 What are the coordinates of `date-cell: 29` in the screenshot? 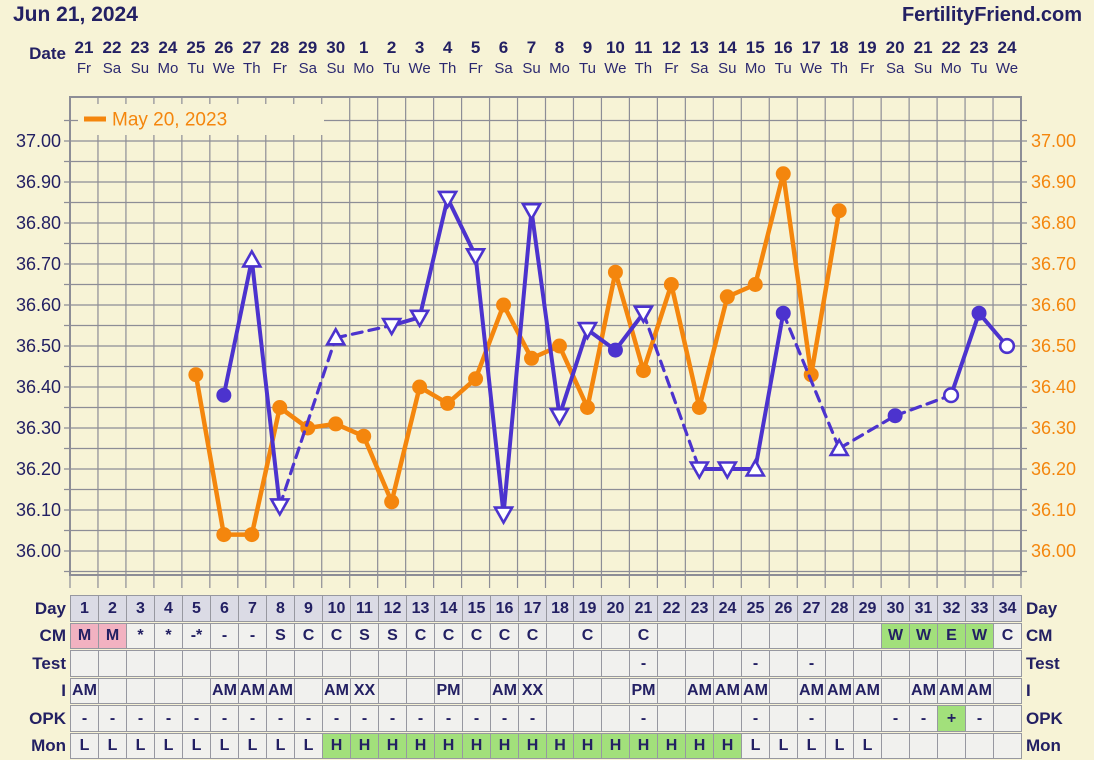 It's located at (308, 47).